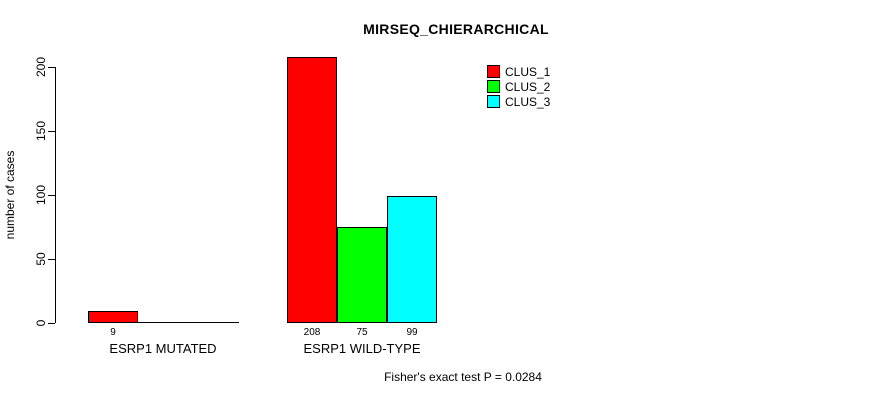 Image resolution: width=890 pixels, height=400 pixels. Describe the element at coordinates (55, 195) in the screenshot. I see `y-axis-line` at that location.